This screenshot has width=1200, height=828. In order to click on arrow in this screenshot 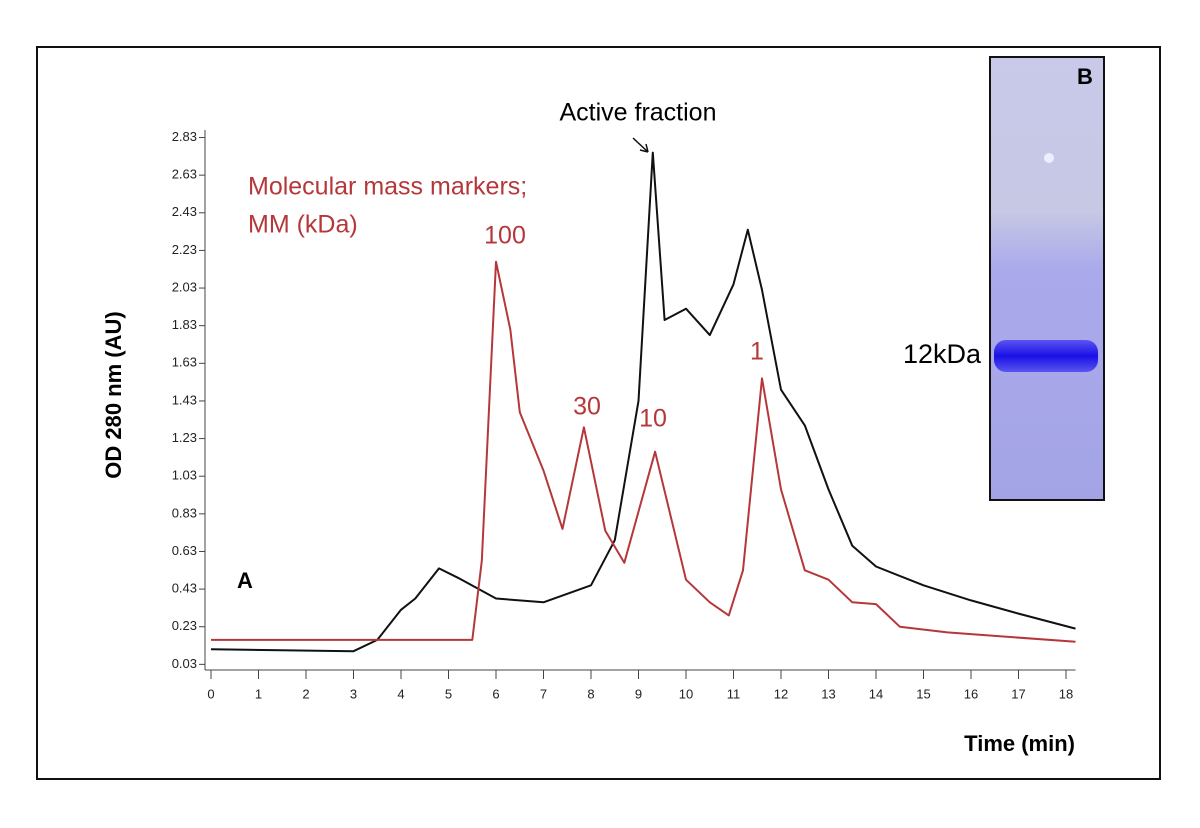, I will do `click(640, 145)`.